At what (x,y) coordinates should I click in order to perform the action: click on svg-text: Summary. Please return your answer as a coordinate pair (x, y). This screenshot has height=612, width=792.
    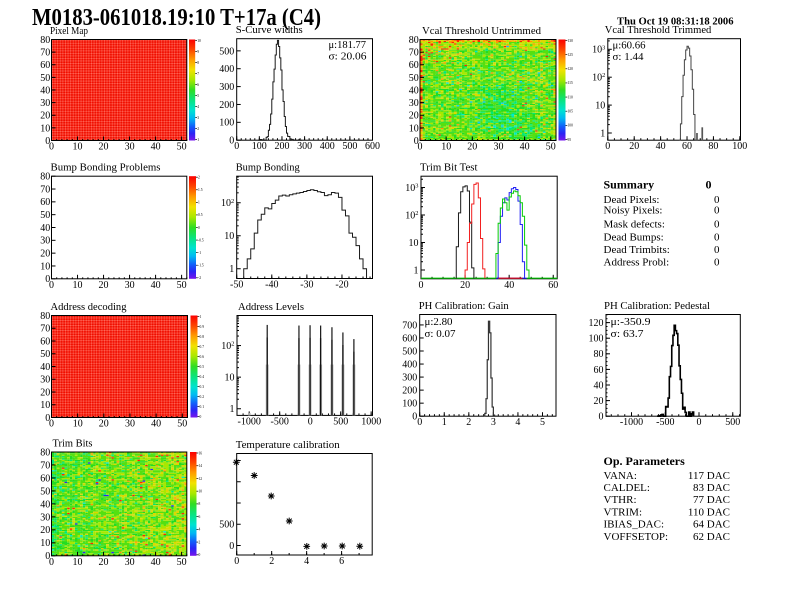
    Looking at the image, I should click on (629, 185).